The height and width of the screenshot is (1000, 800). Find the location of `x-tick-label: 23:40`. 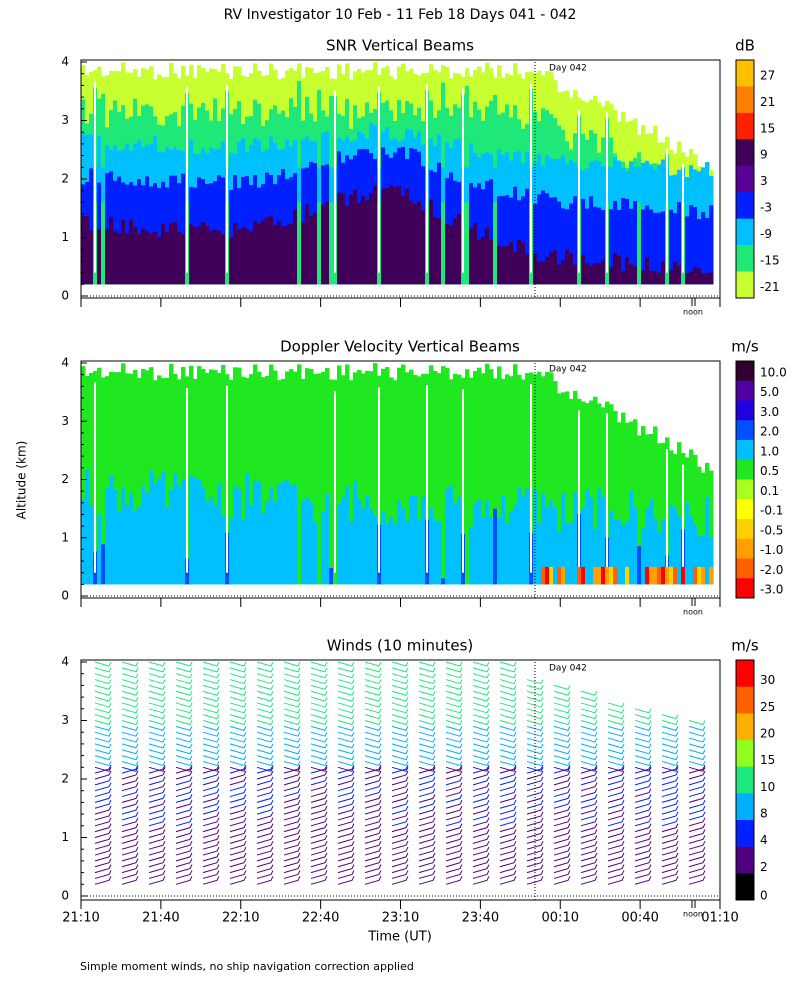

x-tick-label: 23:40 is located at coordinates (480, 918).